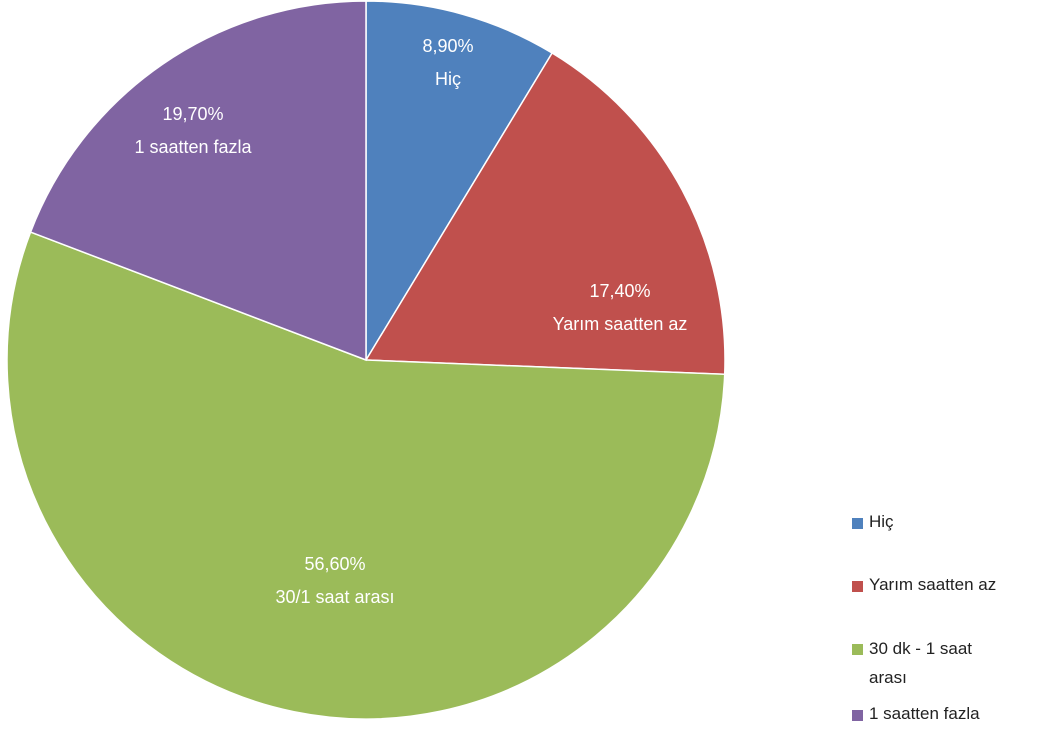 Image resolution: width=1060 pixels, height=730 pixels. What do you see at coordinates (334, 597) in the screenshot?
I see `data-label-name: 30/1 saat arası` at bounding box center [334, 597].